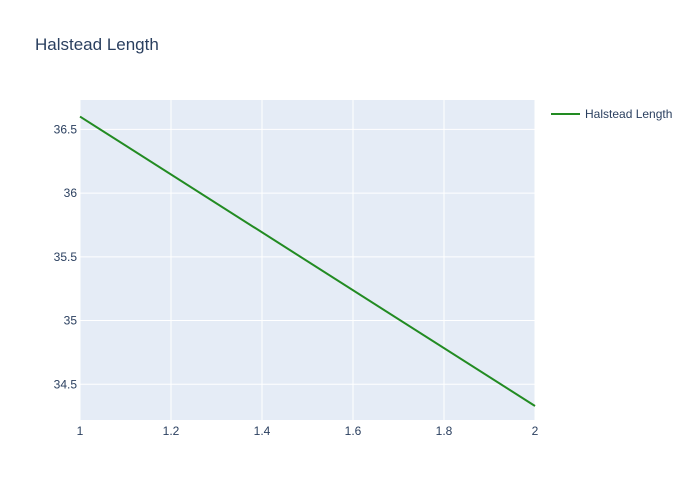 This screenshot has width=700, height=500. What do you see at coordinates (262, 431) in the screenshot?
I see `x-tick-label: 1.4` at bounding box center [262, 431].